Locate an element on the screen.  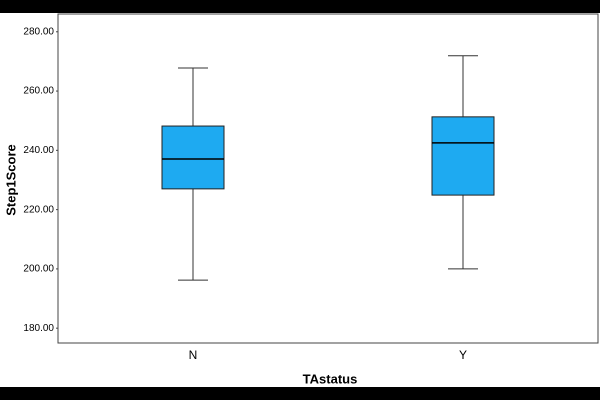
y-tick-label: 240.00 is located at coordinates (38, 150).